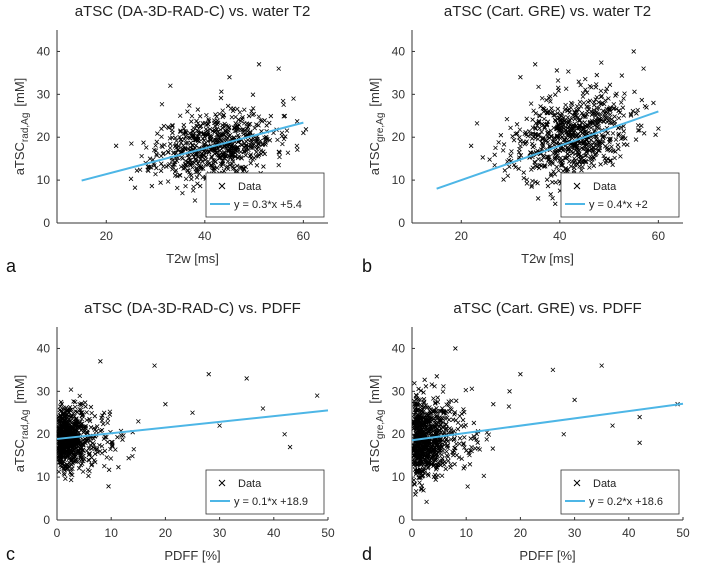 The image size is (708, 570). What do you see at coordinates (547, 555) in the screenshot?
I see `x-axis-label: PDFF [%]` at bounding box center [547, 555].